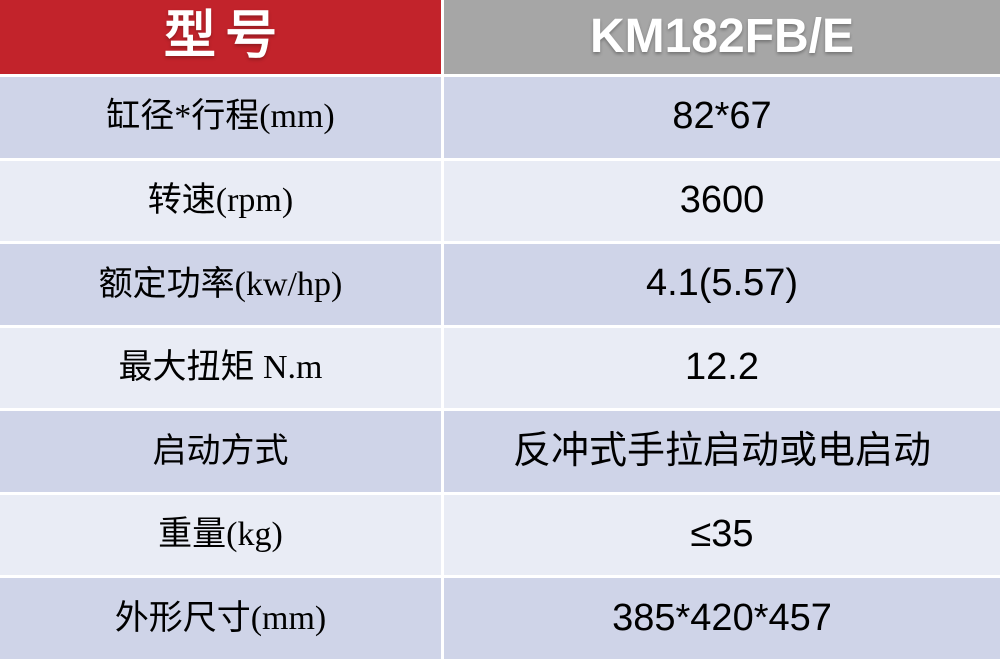  I want to click on spec-label-cell: 最大扭矩 N.m, so click(220, 368).